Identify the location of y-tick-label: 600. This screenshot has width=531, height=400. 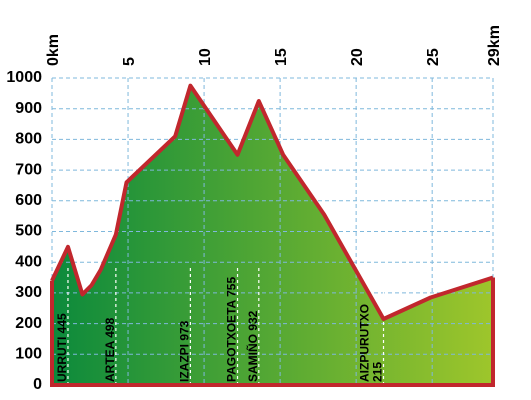
(28, 200).